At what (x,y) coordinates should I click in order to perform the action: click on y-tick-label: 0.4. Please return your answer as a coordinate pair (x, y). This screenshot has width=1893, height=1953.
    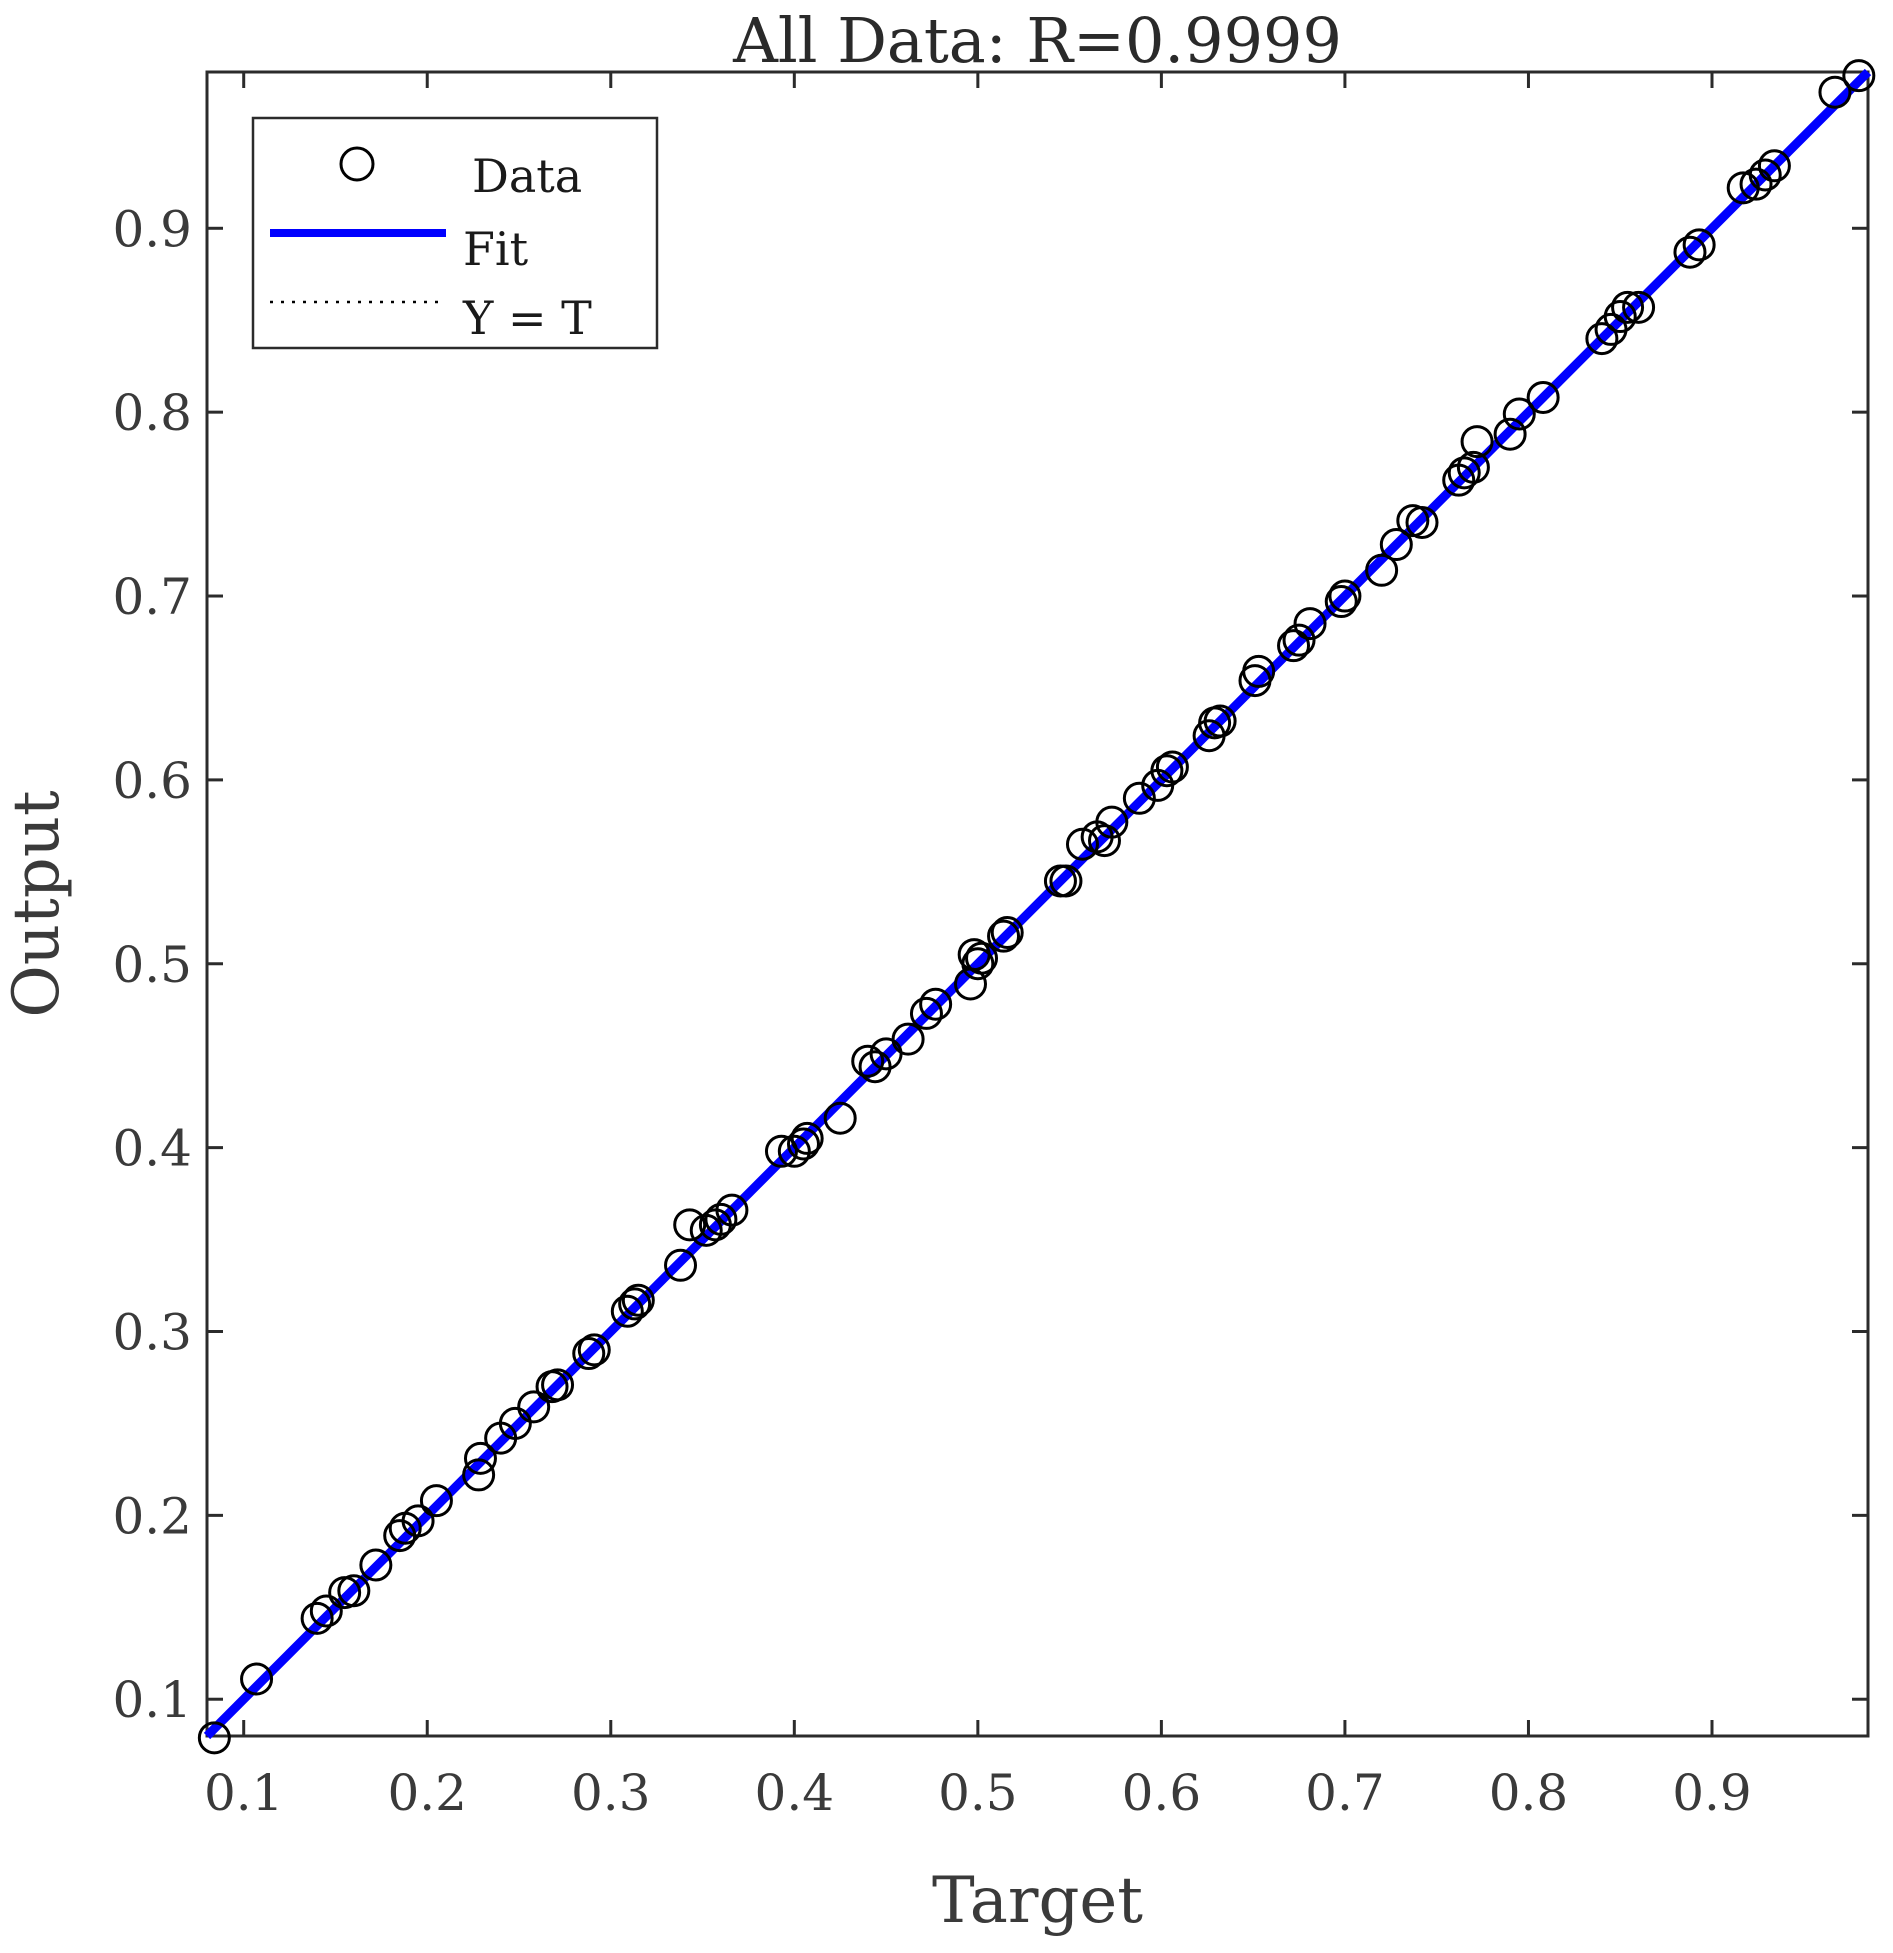
    Looking at the image, I should click on (152, 1149).